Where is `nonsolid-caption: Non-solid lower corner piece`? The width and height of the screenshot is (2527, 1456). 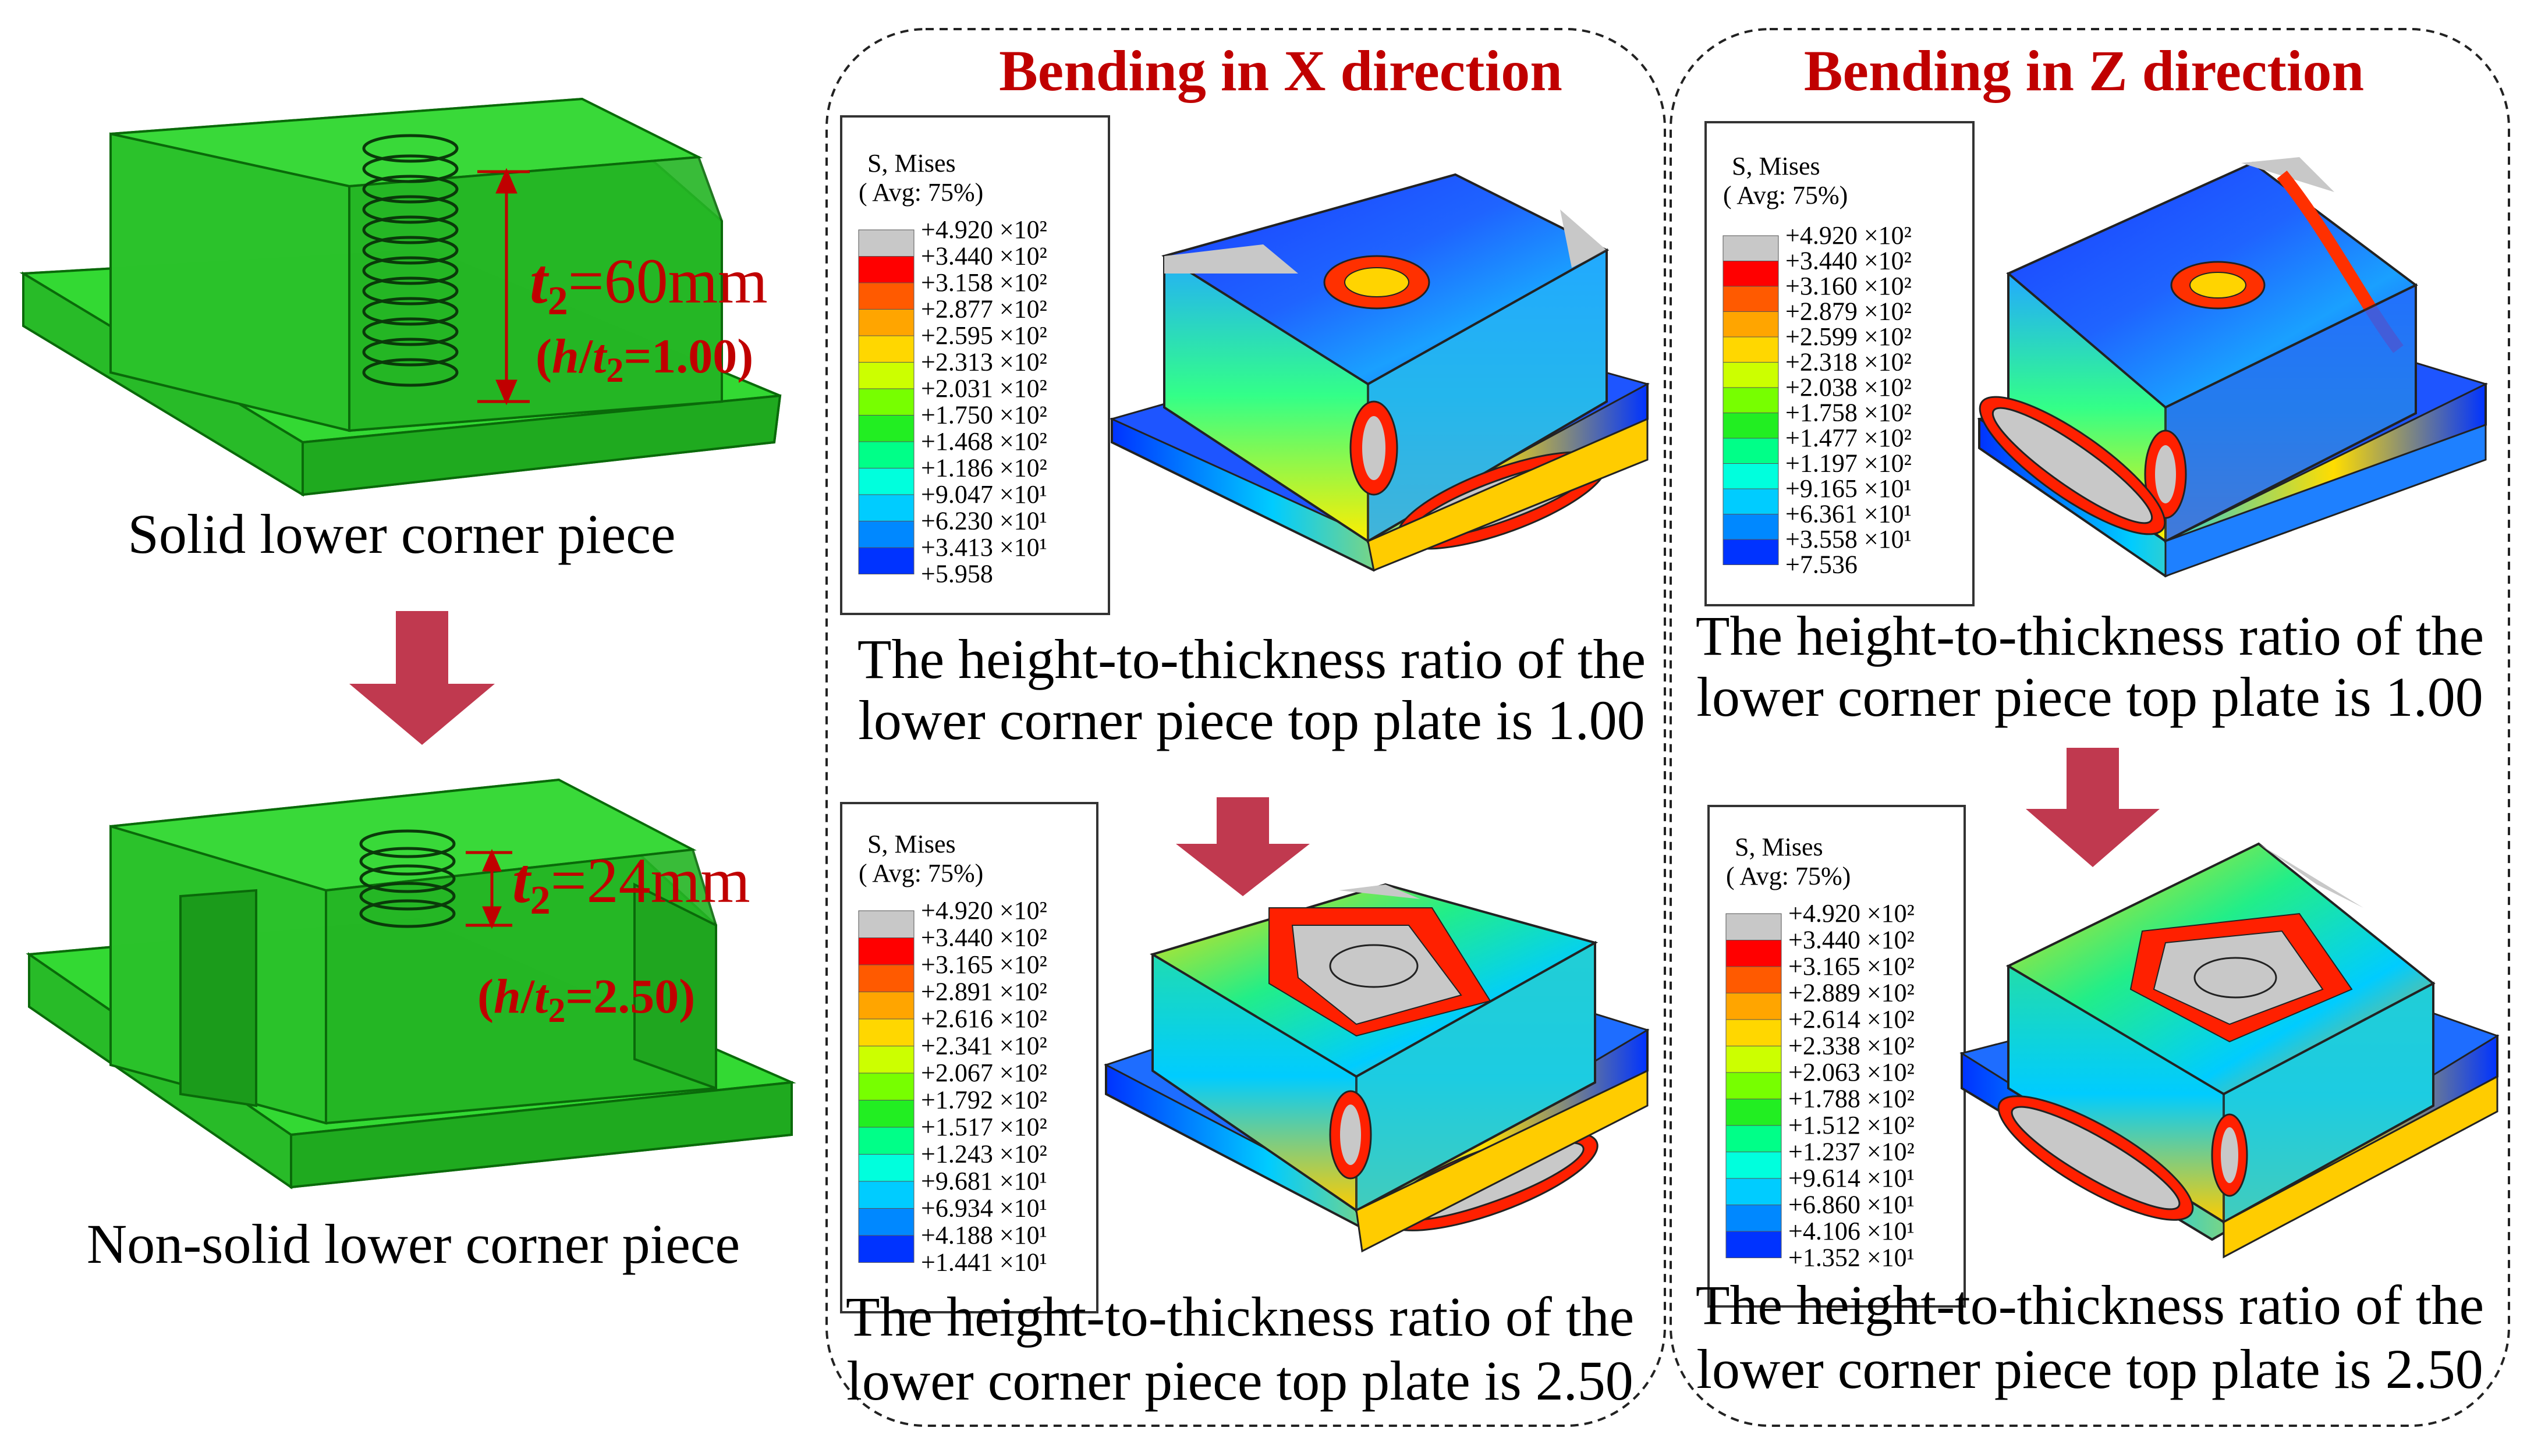
nonsolid-caption: Non-solid lower corner piece is located at coordinates (414, 1244).